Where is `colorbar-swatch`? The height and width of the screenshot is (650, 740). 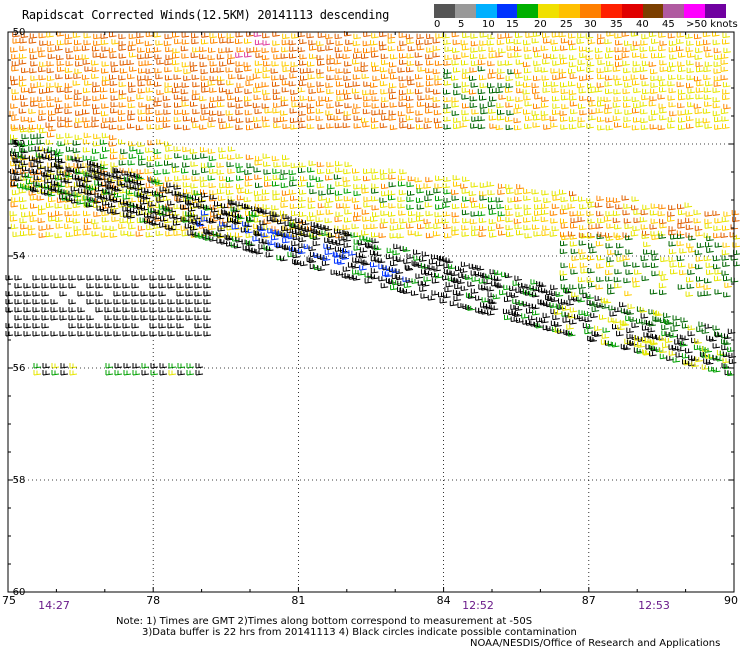 colorbar-swatch is located at coordinates (507, 11).